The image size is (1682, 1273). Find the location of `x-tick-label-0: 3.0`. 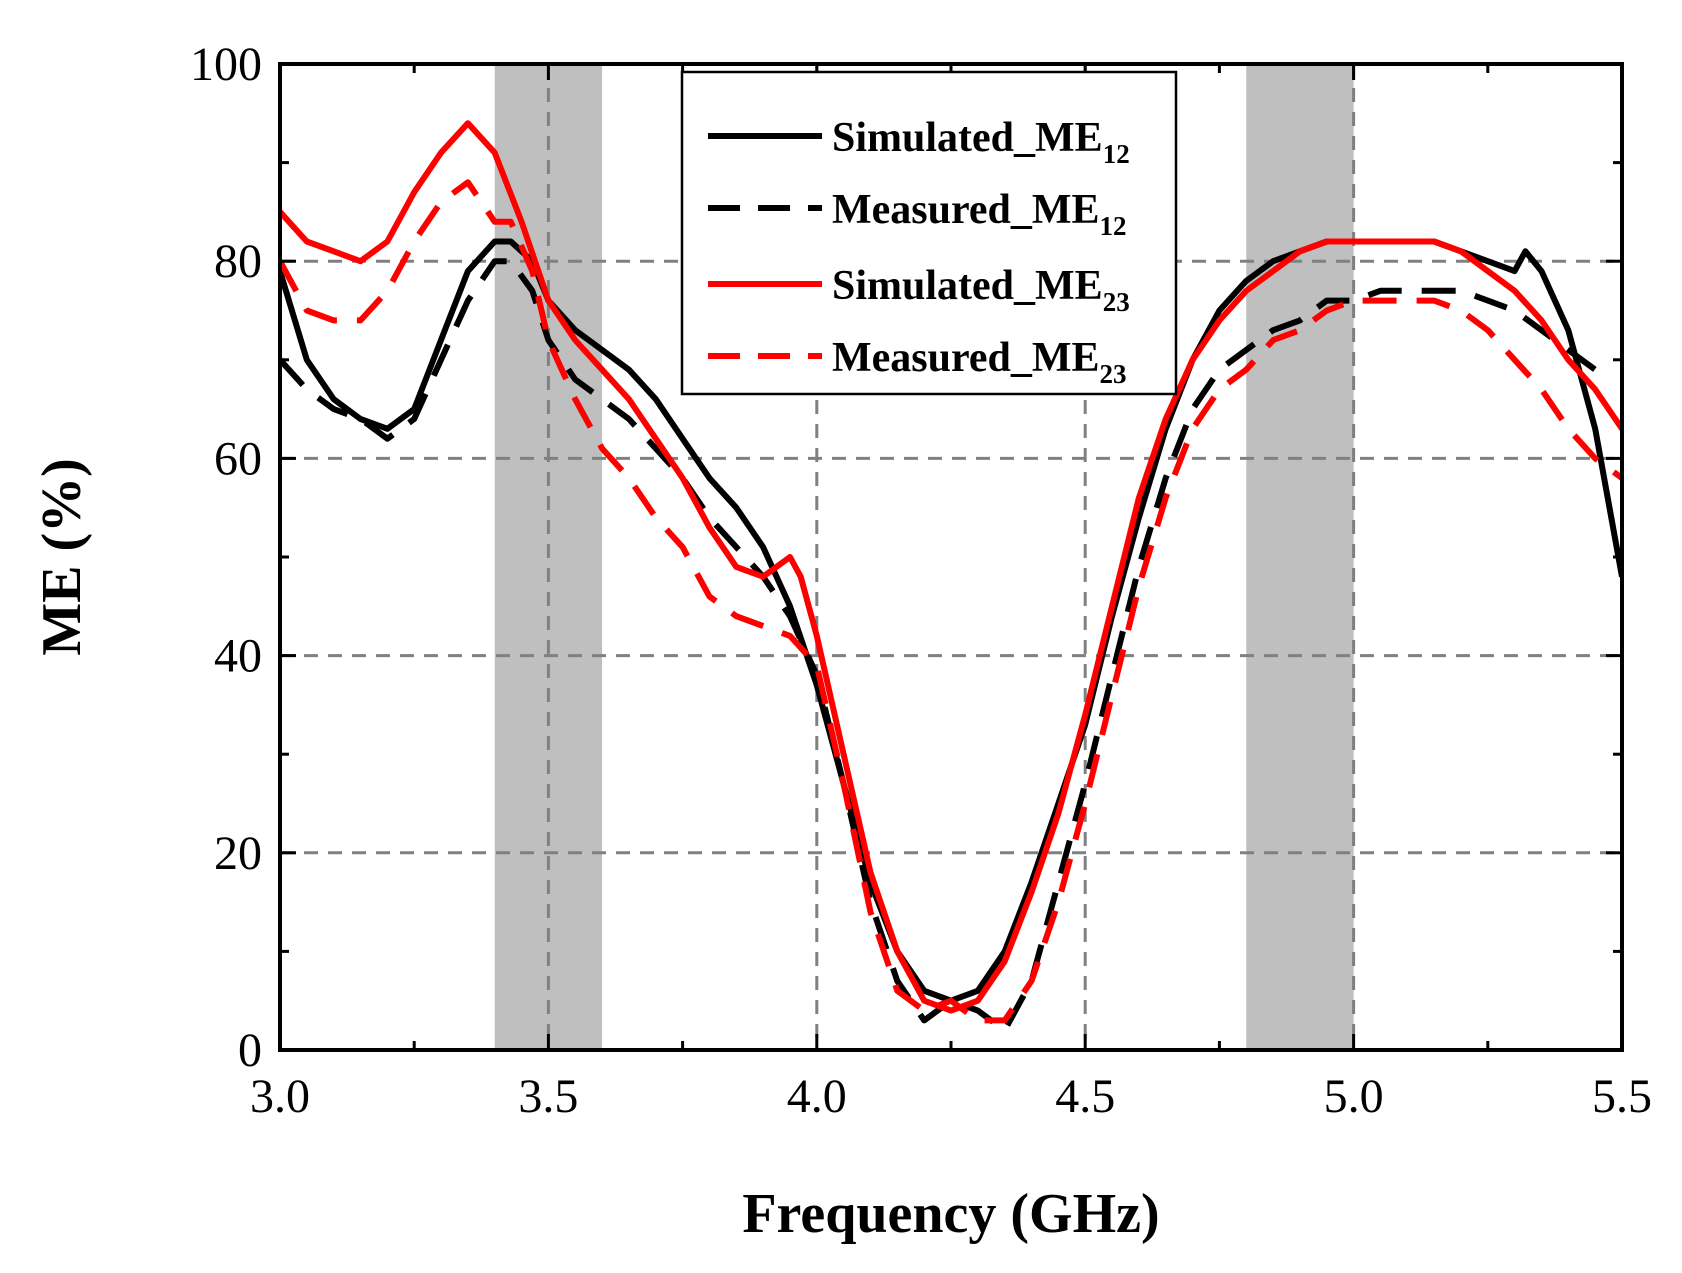

x-tick-label-0: 3.0 is located at coordinates (280, 1096).